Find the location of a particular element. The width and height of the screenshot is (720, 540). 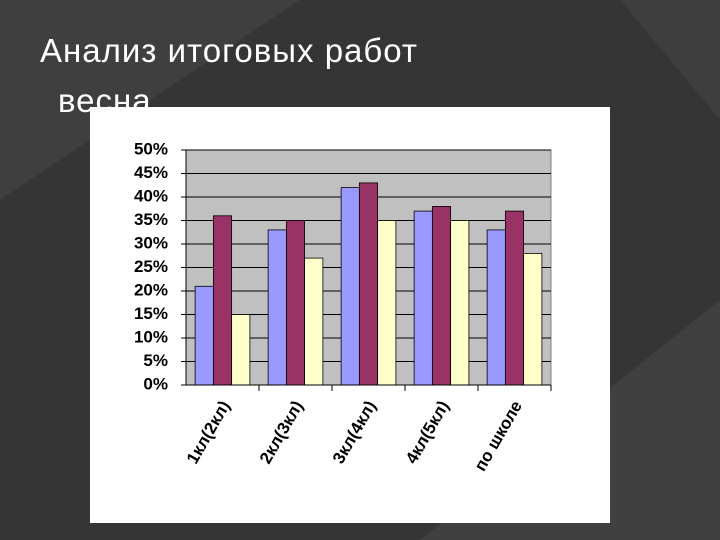

y-tick-label: 0% is located at coordinates (155, 383).